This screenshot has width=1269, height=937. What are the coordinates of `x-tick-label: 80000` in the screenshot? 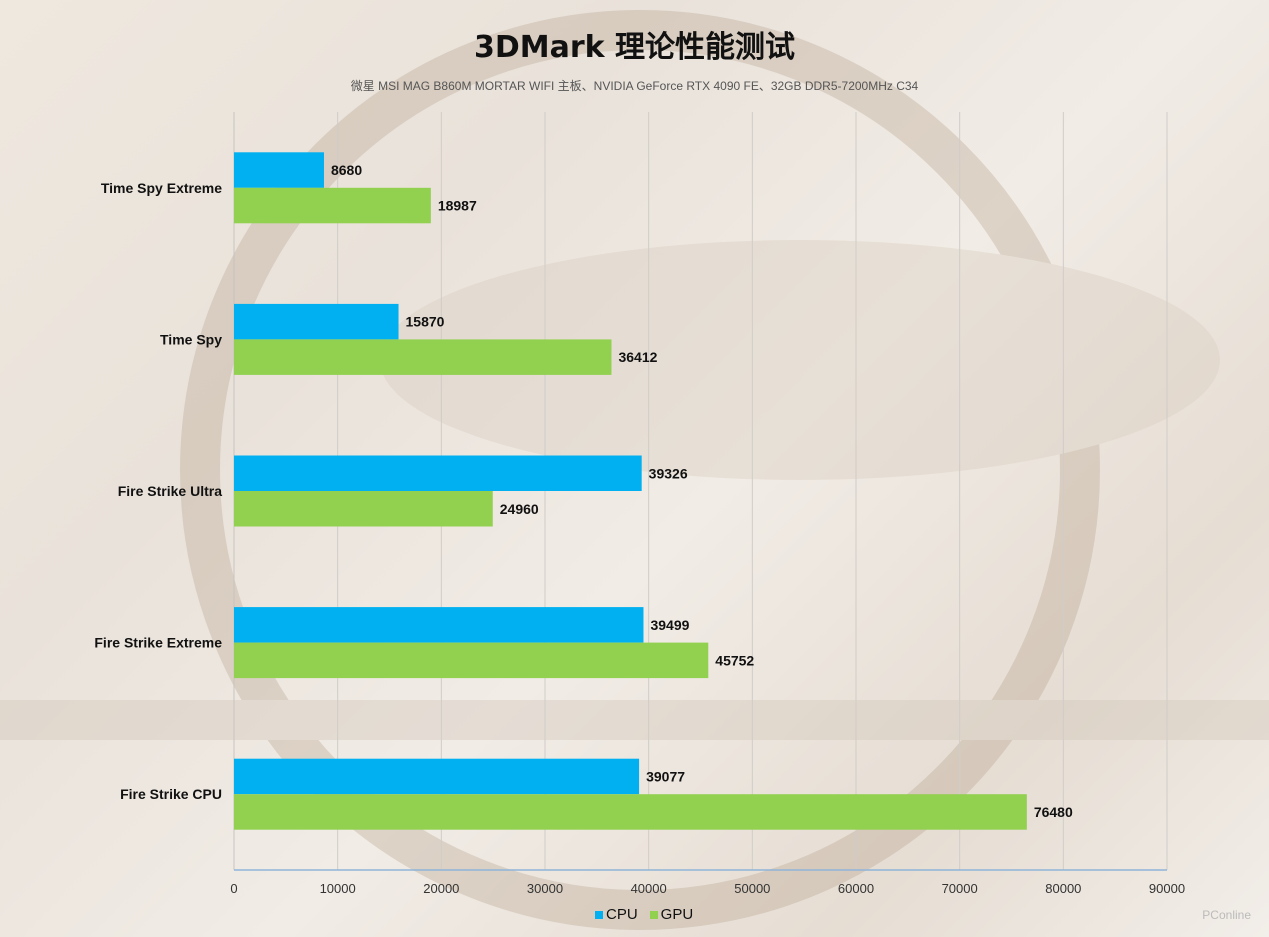 It's located at (1063, 888).